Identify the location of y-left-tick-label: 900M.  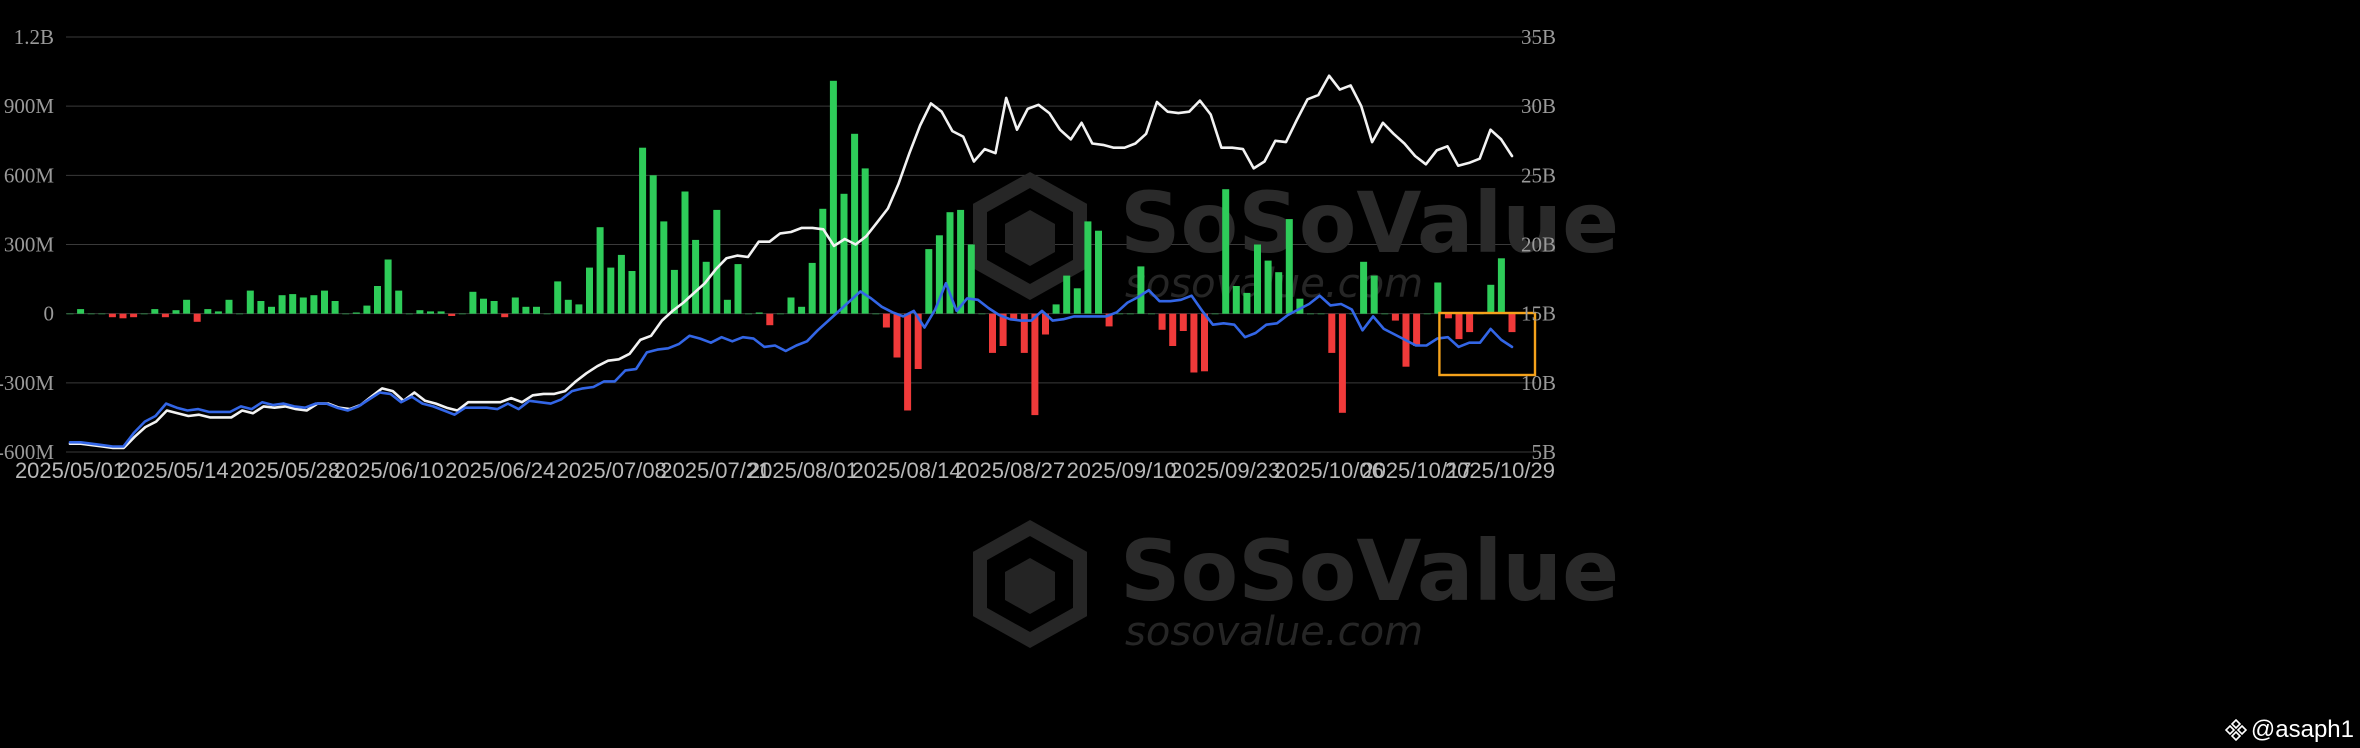
(29, 106).